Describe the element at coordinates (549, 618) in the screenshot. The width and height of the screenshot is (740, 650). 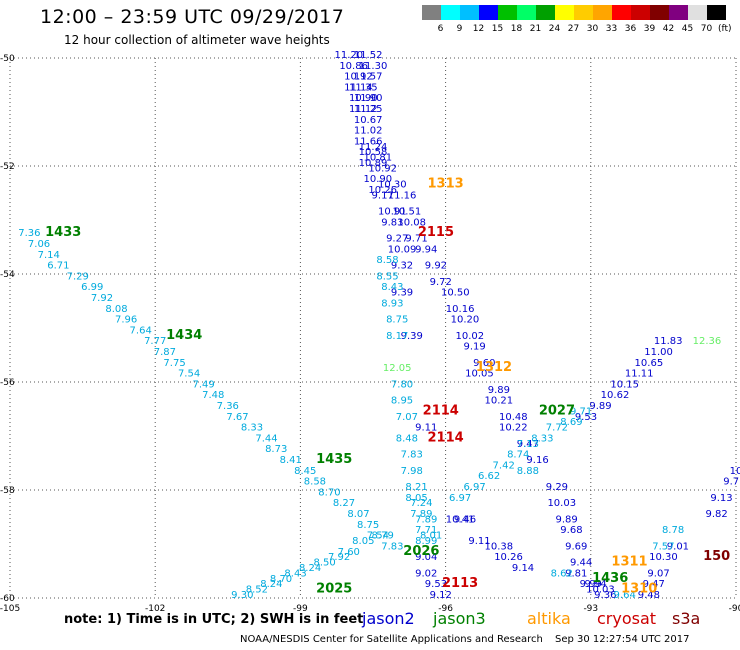
I see `legend-altika: altika` at that location.